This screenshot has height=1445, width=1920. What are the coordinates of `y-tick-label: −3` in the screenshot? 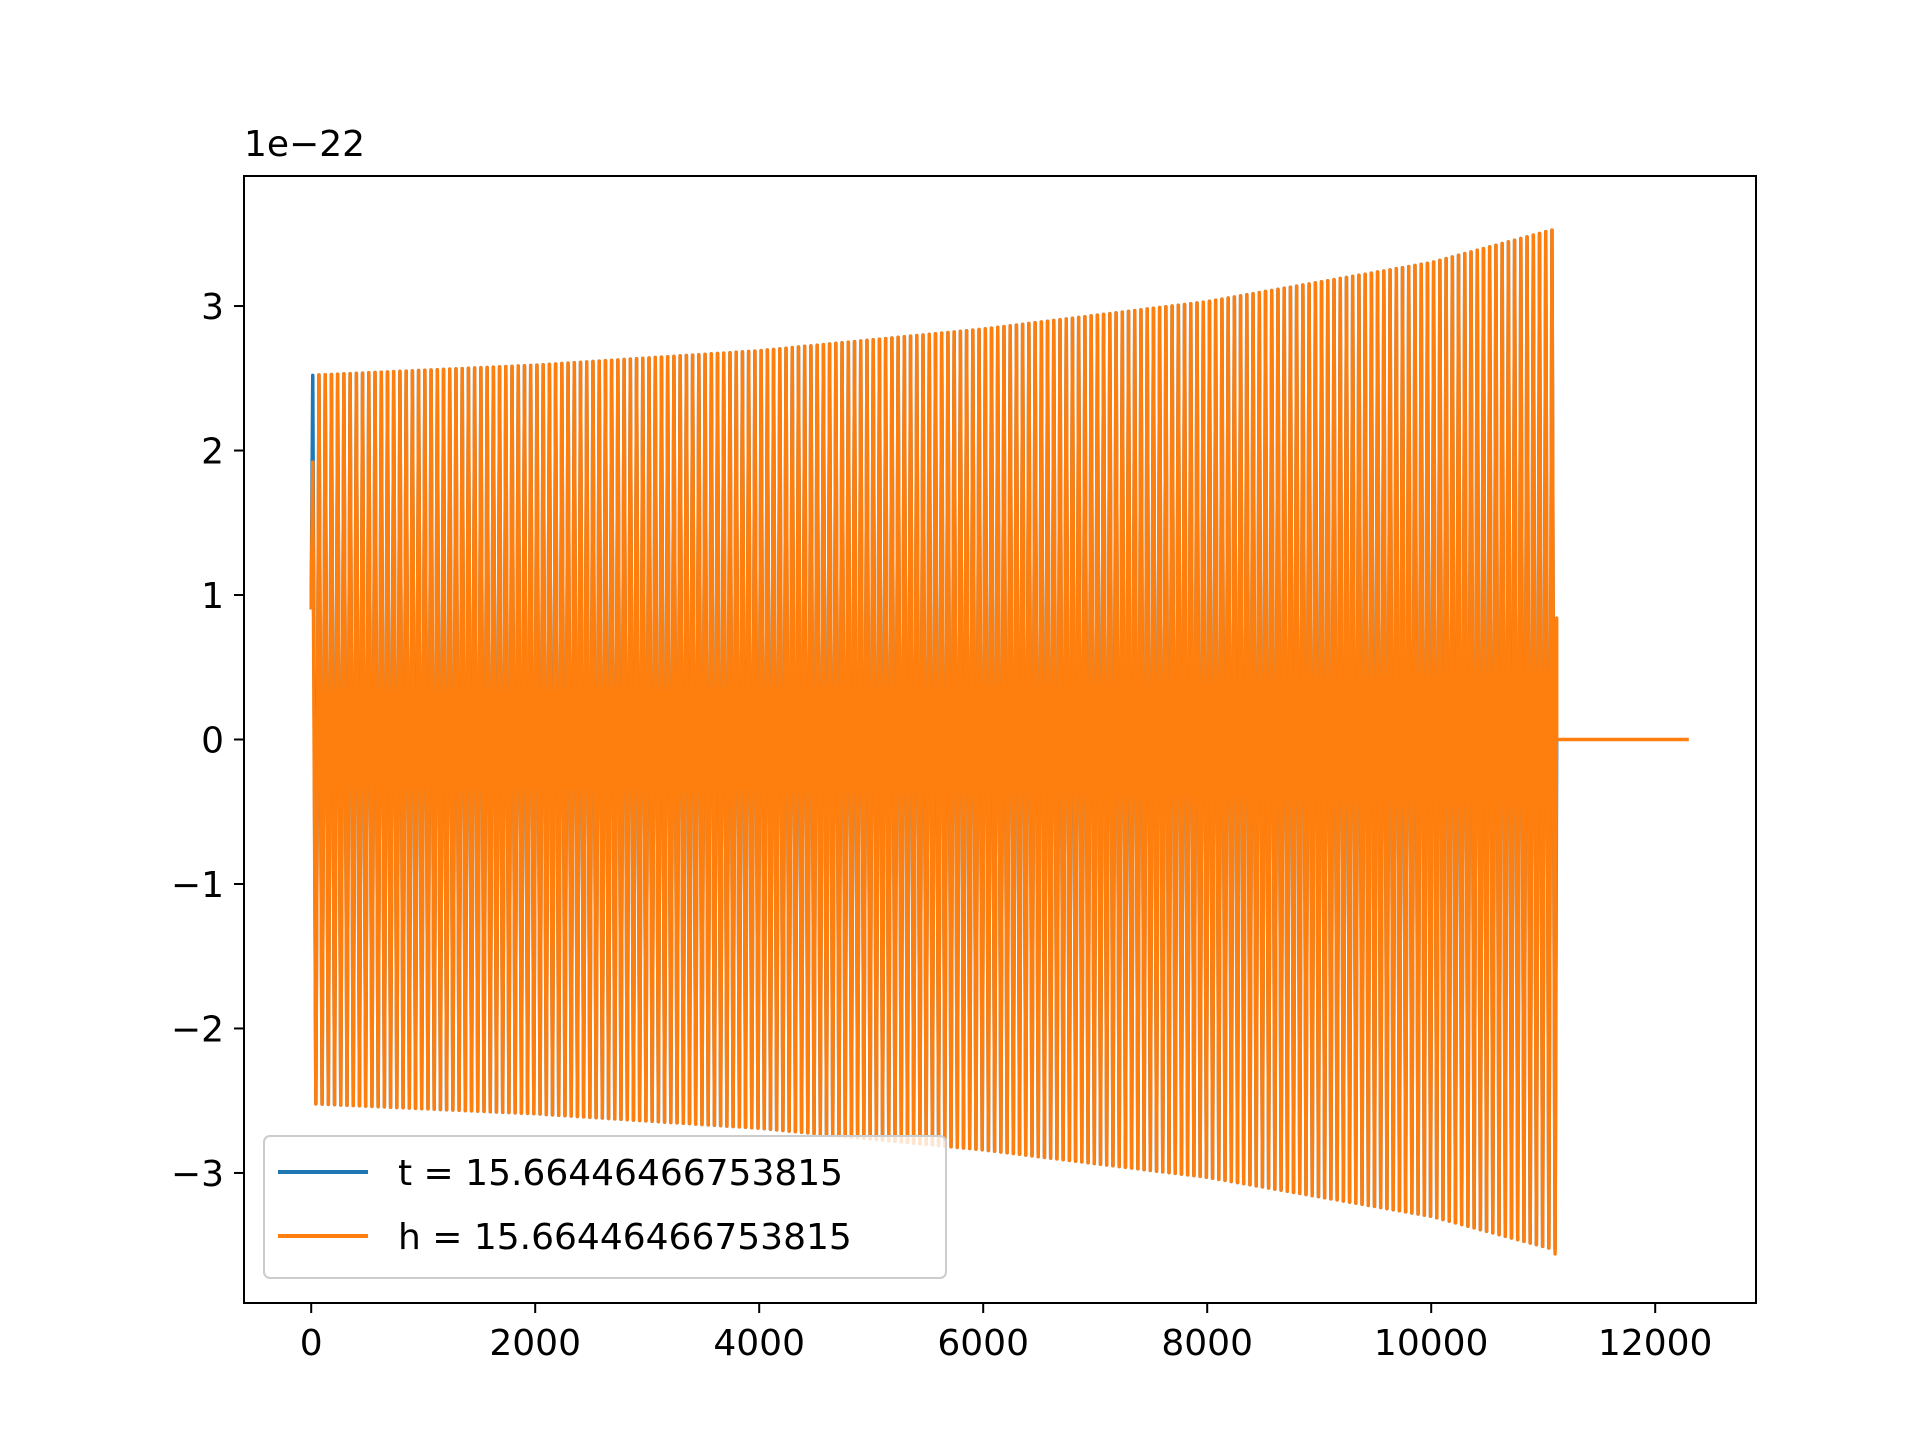 It's located at (197, 1174).